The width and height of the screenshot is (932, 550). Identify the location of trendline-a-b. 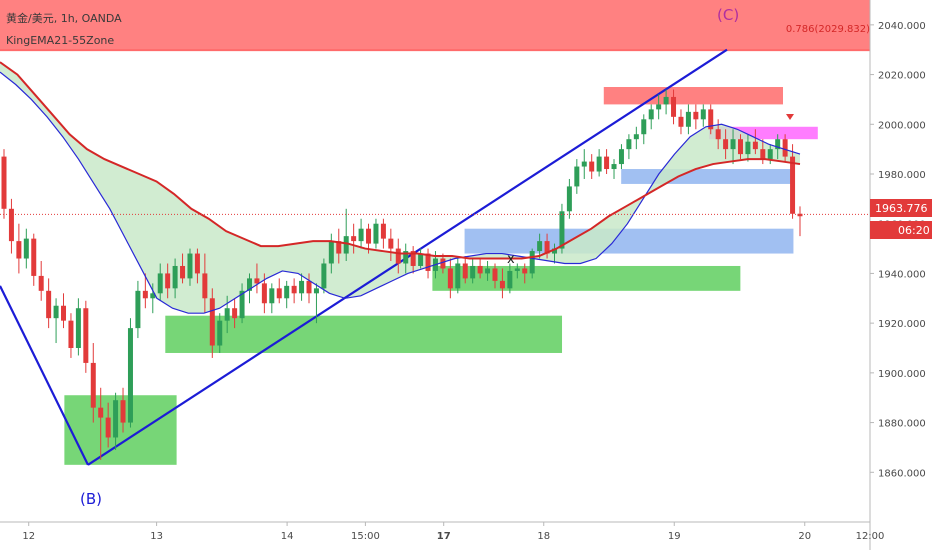
(44, 375).